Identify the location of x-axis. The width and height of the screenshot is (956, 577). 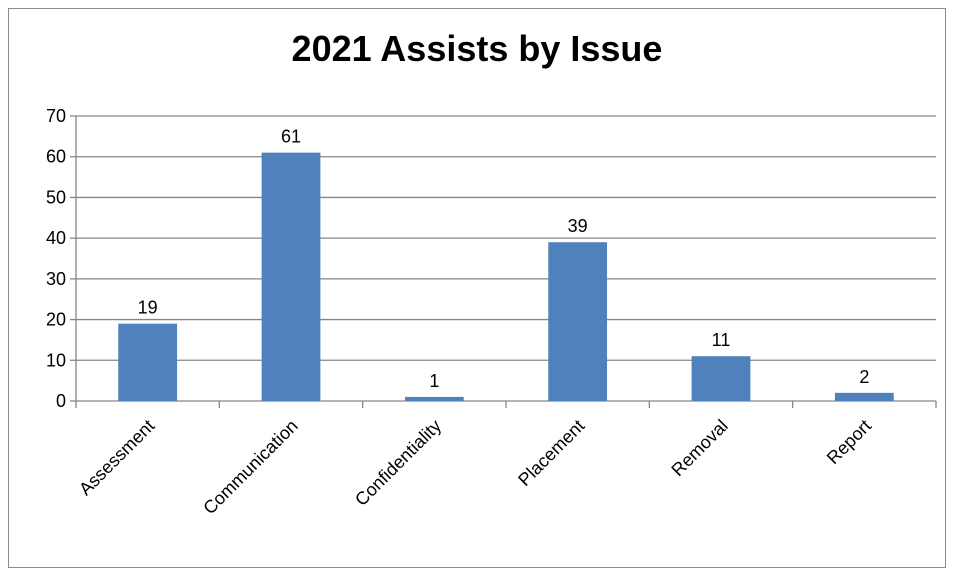
(506, 404).